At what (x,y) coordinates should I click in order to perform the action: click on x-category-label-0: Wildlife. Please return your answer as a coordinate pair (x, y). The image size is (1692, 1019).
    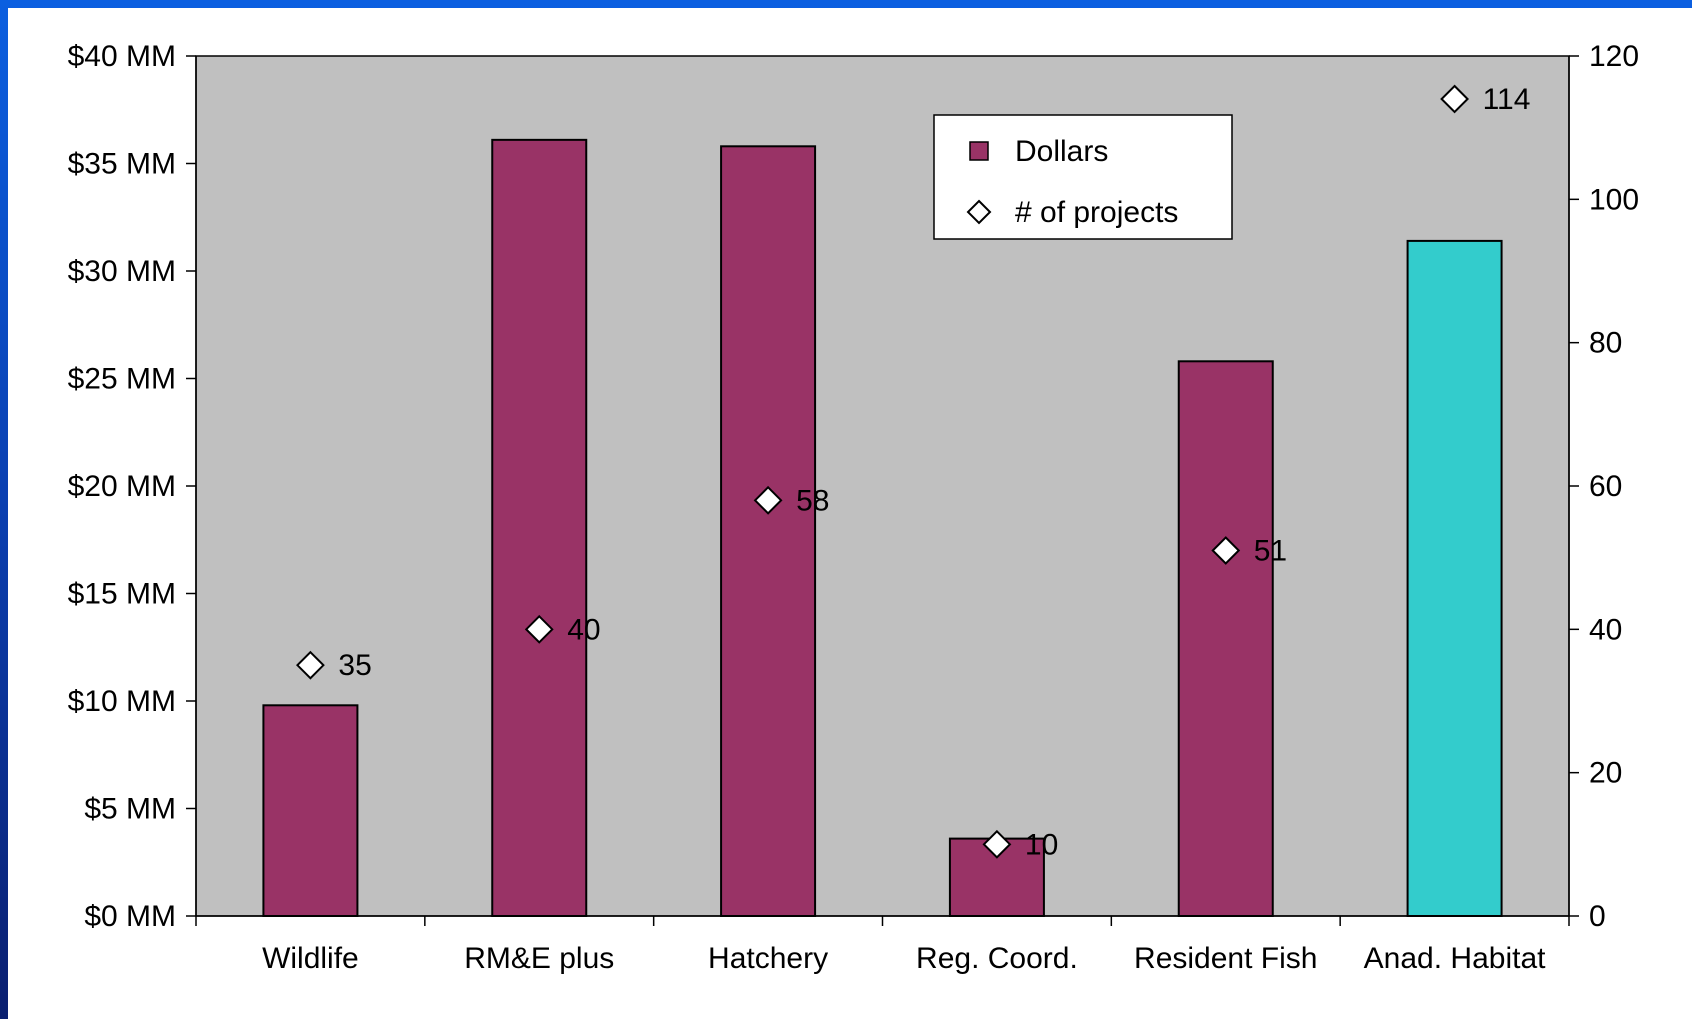
    Looking at the image, I should click on (310, 958).